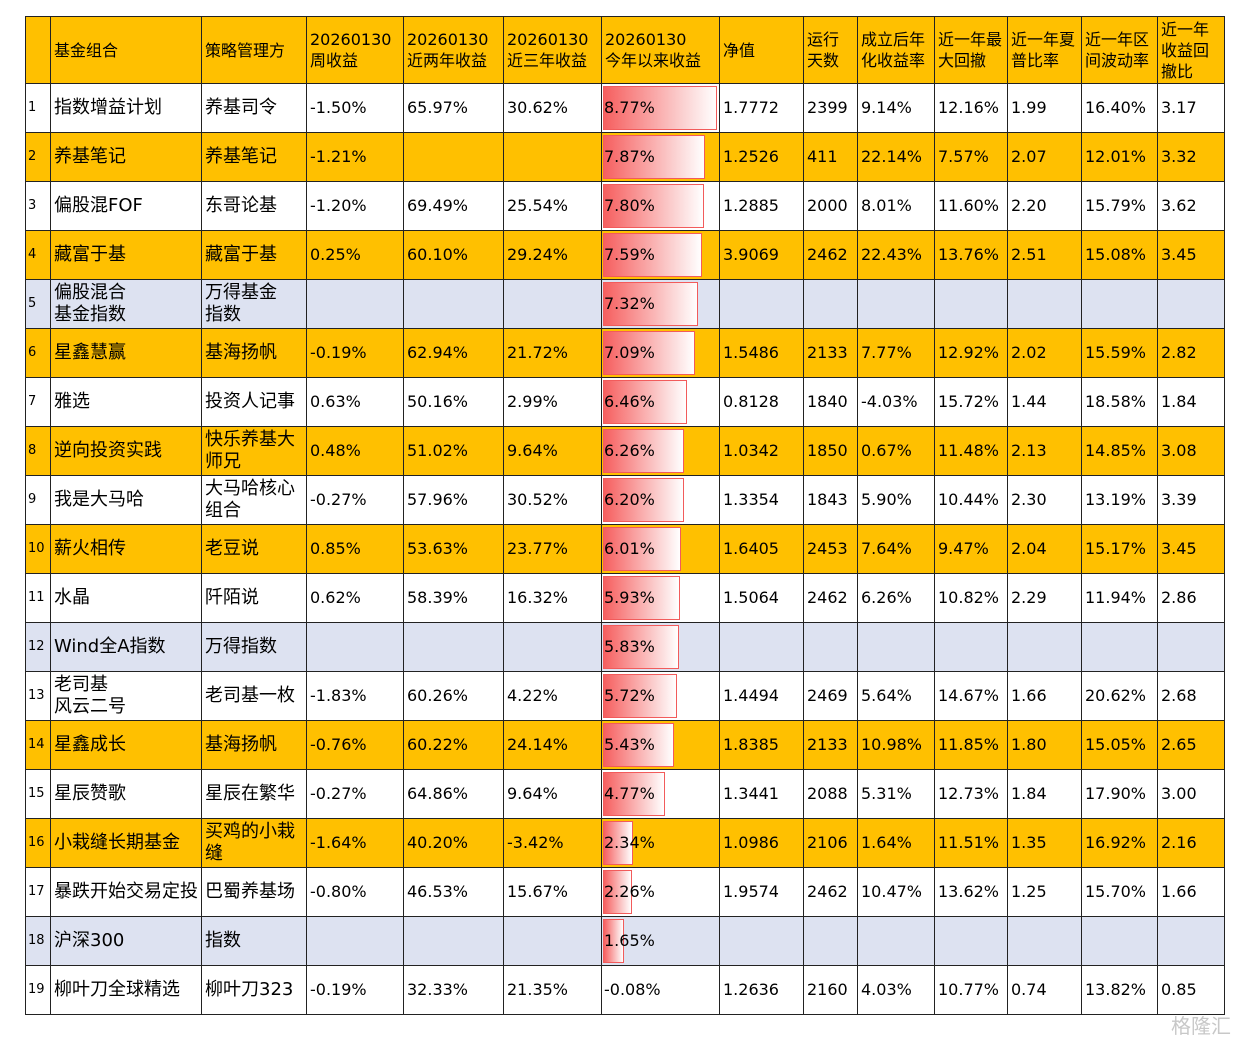  I want to click on cell: 14.67%, so click(971, 696).